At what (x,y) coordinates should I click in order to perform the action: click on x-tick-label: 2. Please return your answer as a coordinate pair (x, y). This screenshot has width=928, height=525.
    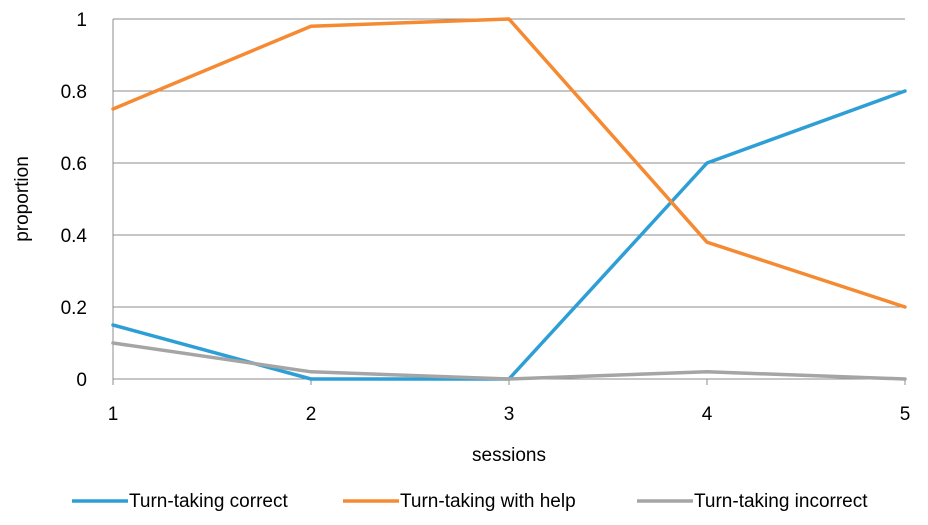
    Looking at the image, I should click on (311, 414).